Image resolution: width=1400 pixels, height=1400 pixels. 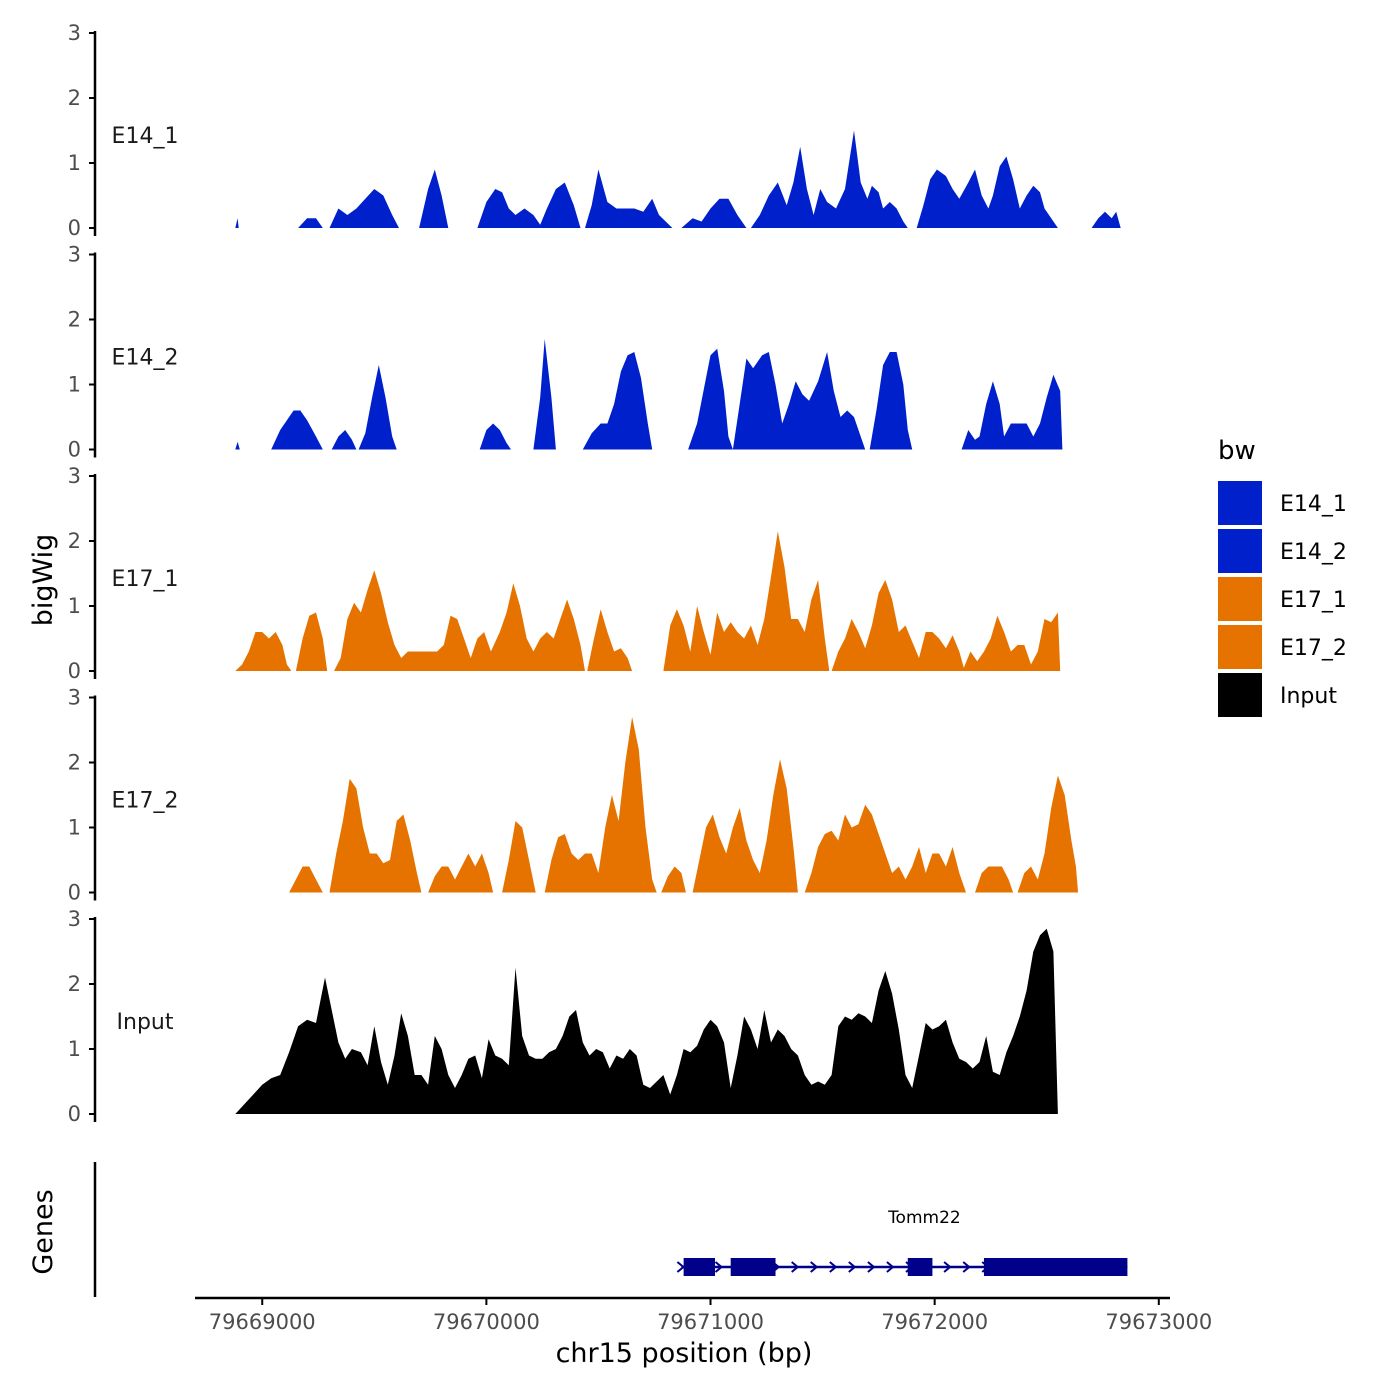 I want to click on track-label-E17_1: E17_1, so click(x=145, y=579).